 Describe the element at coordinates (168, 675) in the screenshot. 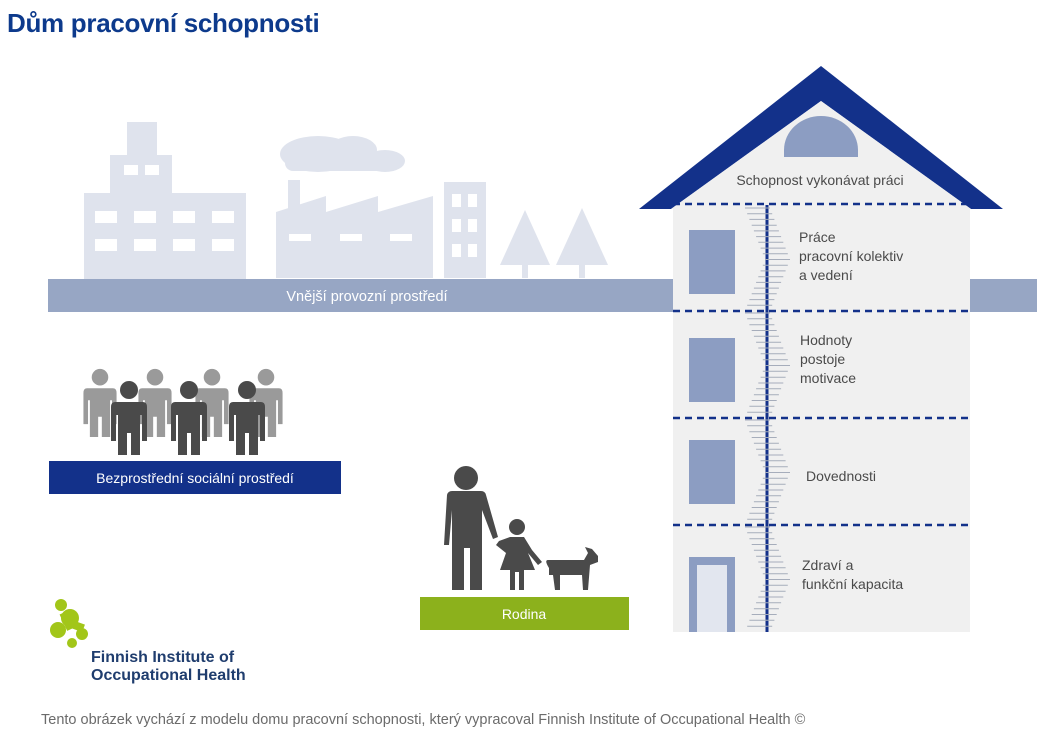

I see `logo-line-2: Occupational Health` at that location.